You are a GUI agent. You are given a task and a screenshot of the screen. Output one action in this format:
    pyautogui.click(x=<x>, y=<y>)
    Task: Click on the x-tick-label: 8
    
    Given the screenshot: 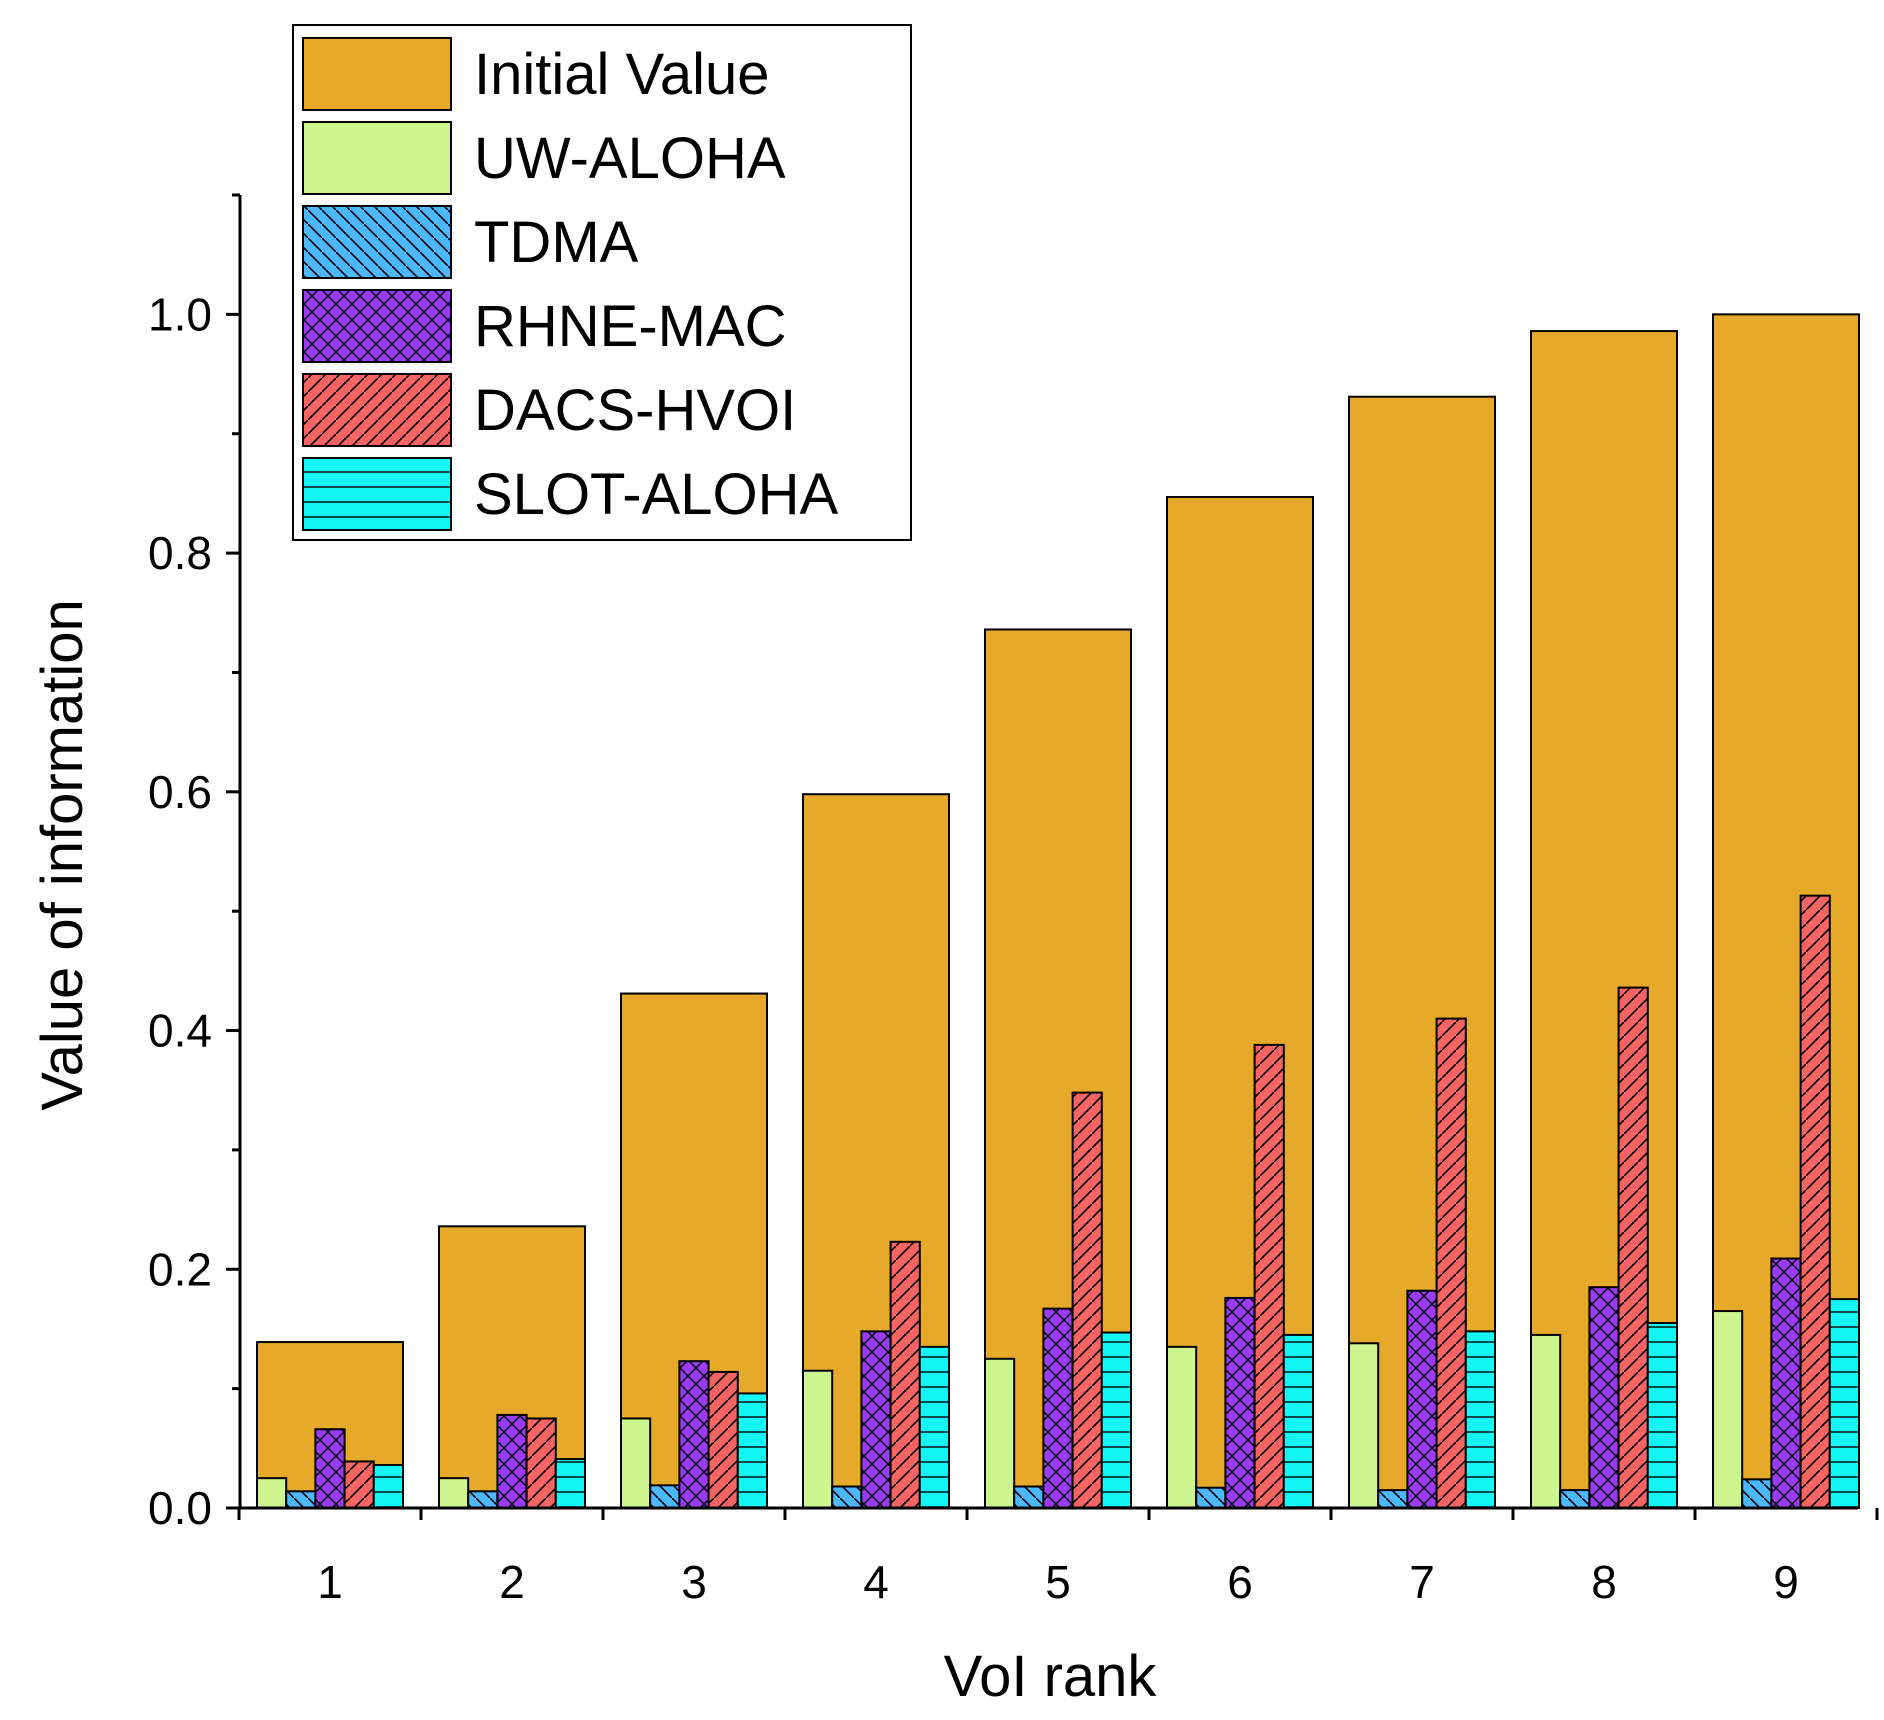 What is the action you would take?
    pyautogui.click(x=1604, y=1582)
    